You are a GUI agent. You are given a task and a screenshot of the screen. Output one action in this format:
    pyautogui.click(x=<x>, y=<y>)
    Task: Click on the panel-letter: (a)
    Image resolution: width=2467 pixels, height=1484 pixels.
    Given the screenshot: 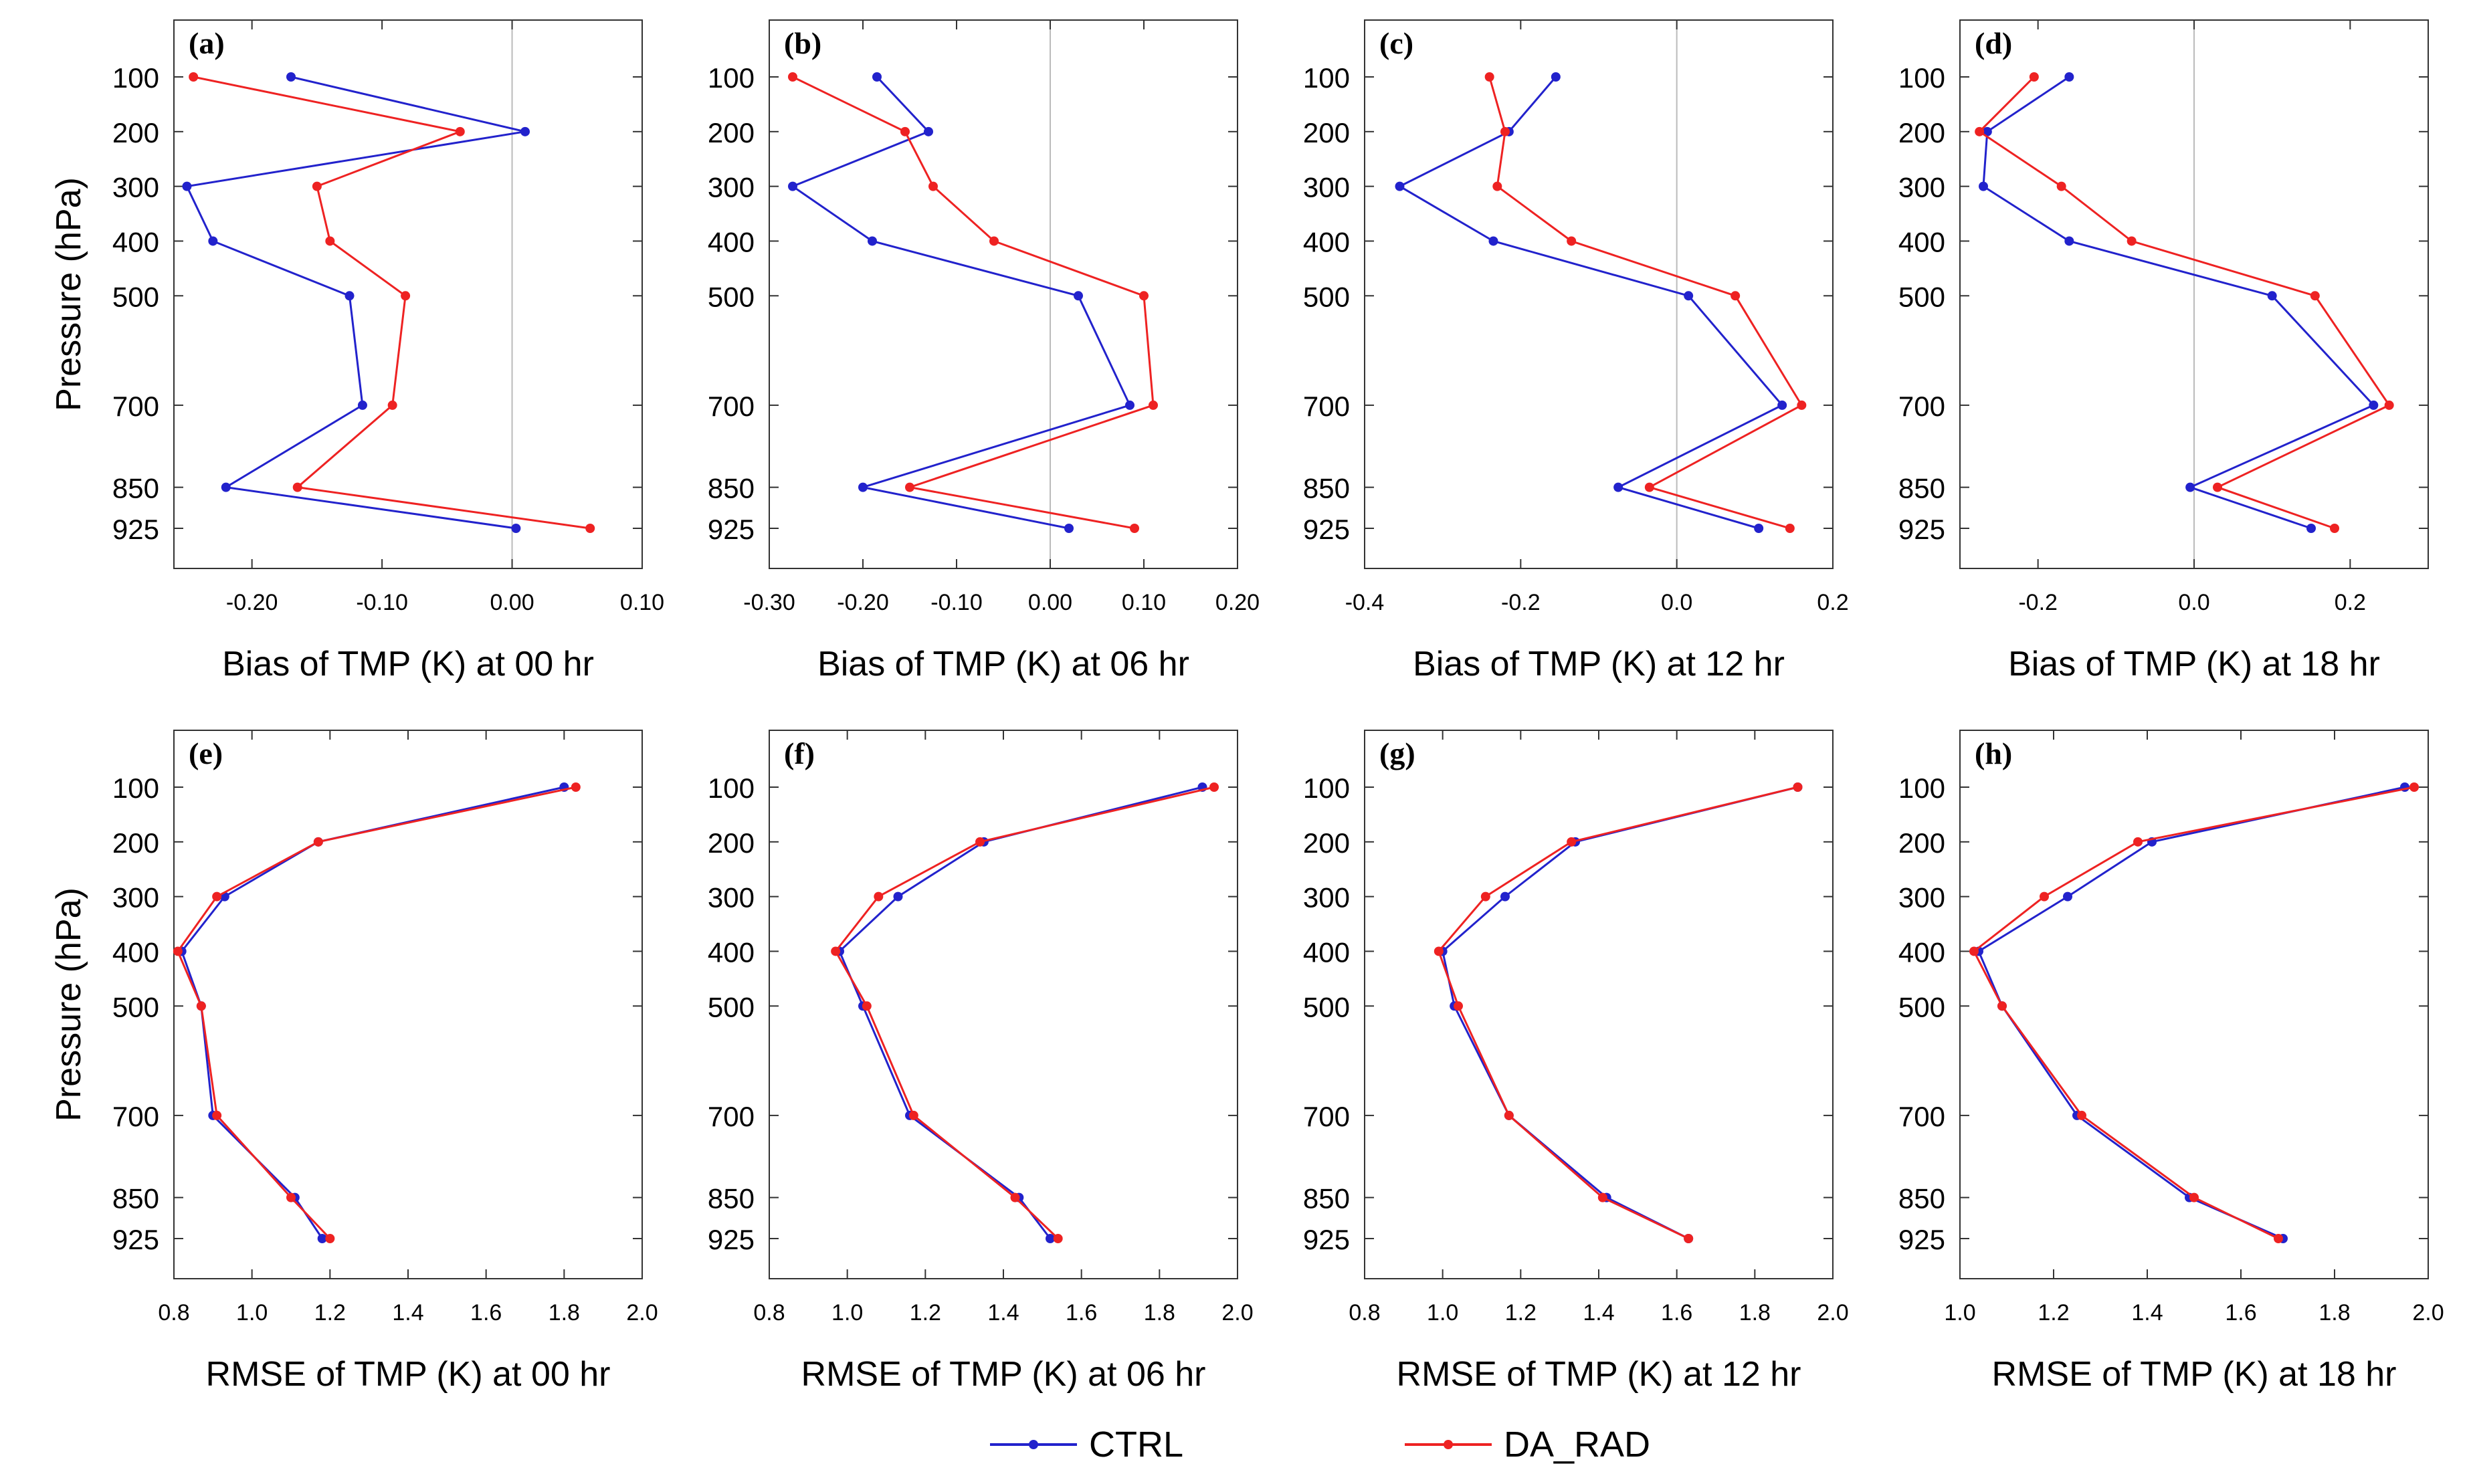 What is the action you would take?
    pyautogui.click(x=207, y=43)
    